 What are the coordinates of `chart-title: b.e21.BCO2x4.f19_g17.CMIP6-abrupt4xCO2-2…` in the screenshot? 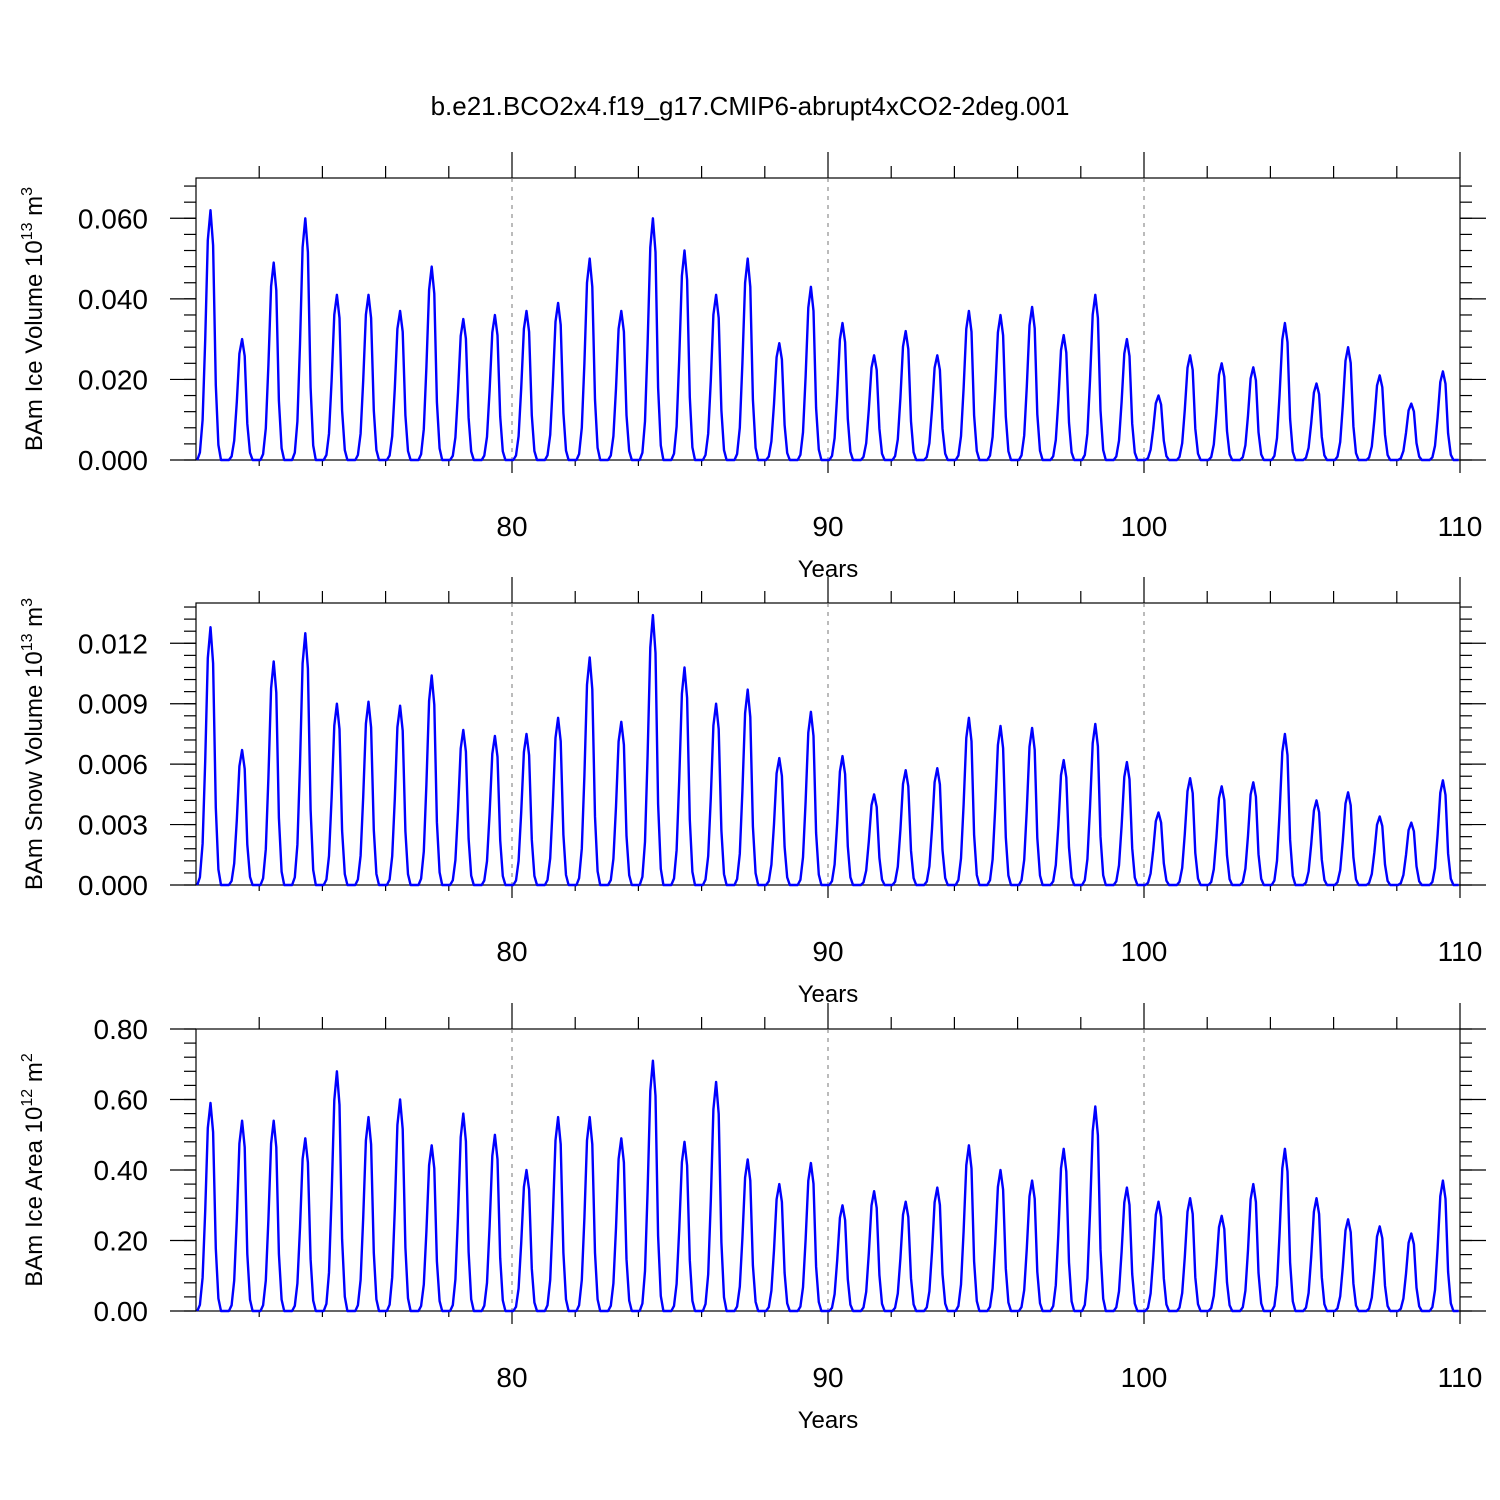 It's located at (750, 106).